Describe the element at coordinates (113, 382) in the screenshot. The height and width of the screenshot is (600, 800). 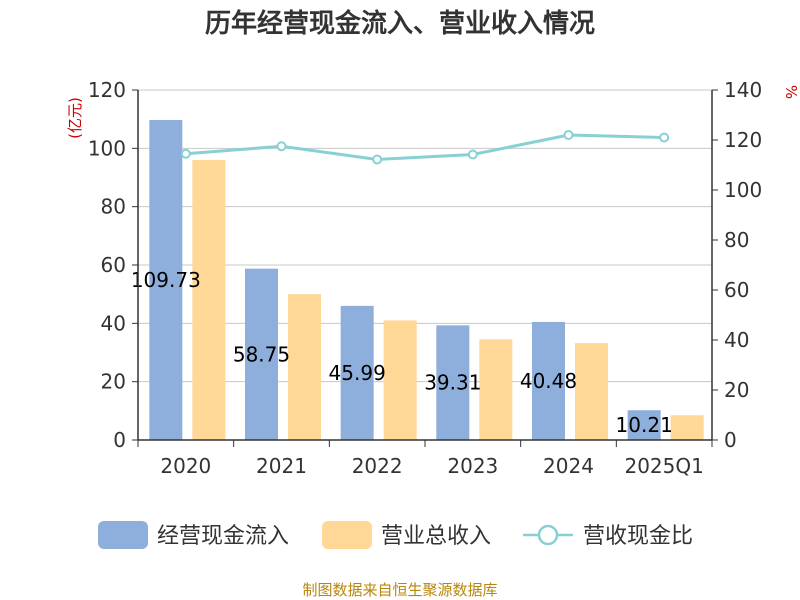
I see `left-tick-label: 20` at that location.